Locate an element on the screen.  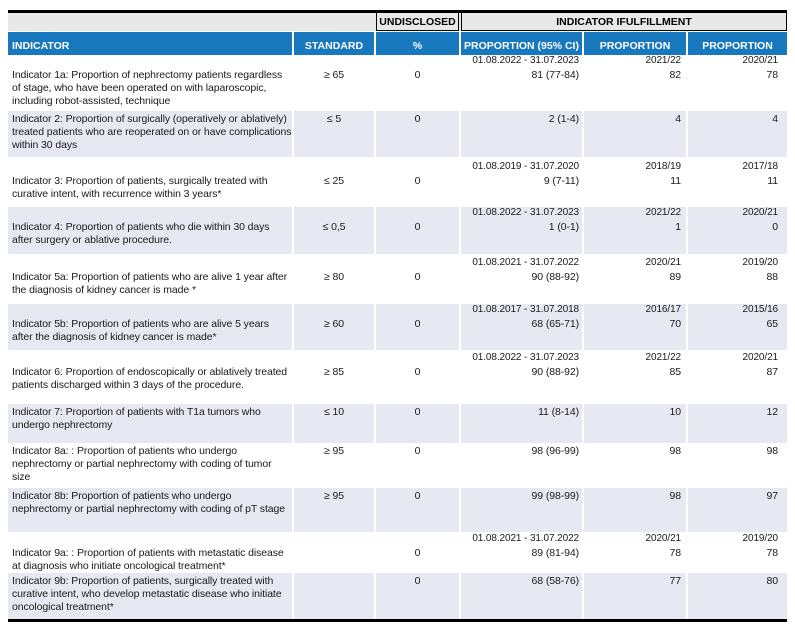
period-subrow: 01.08.2017 - 31.07.2018 2016/17 2015/16 is located at coordinates (397, 310).